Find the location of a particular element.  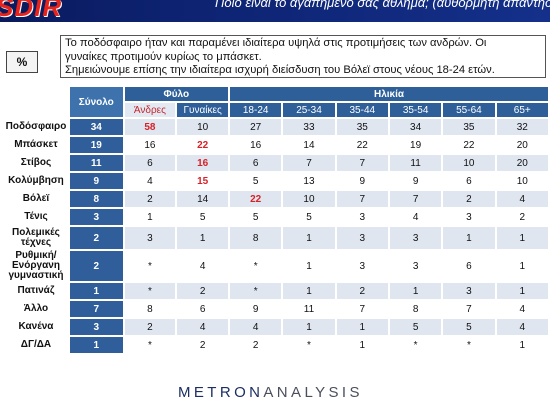

row-label: Ποδόσφαιρο is located at coordinates (36, 127).